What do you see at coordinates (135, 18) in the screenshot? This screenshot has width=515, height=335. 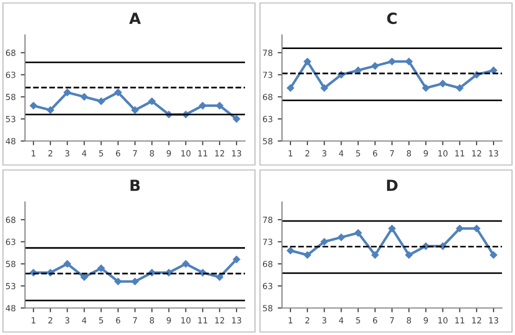 I see `chart-title: A` at bounding box center [135, 18].